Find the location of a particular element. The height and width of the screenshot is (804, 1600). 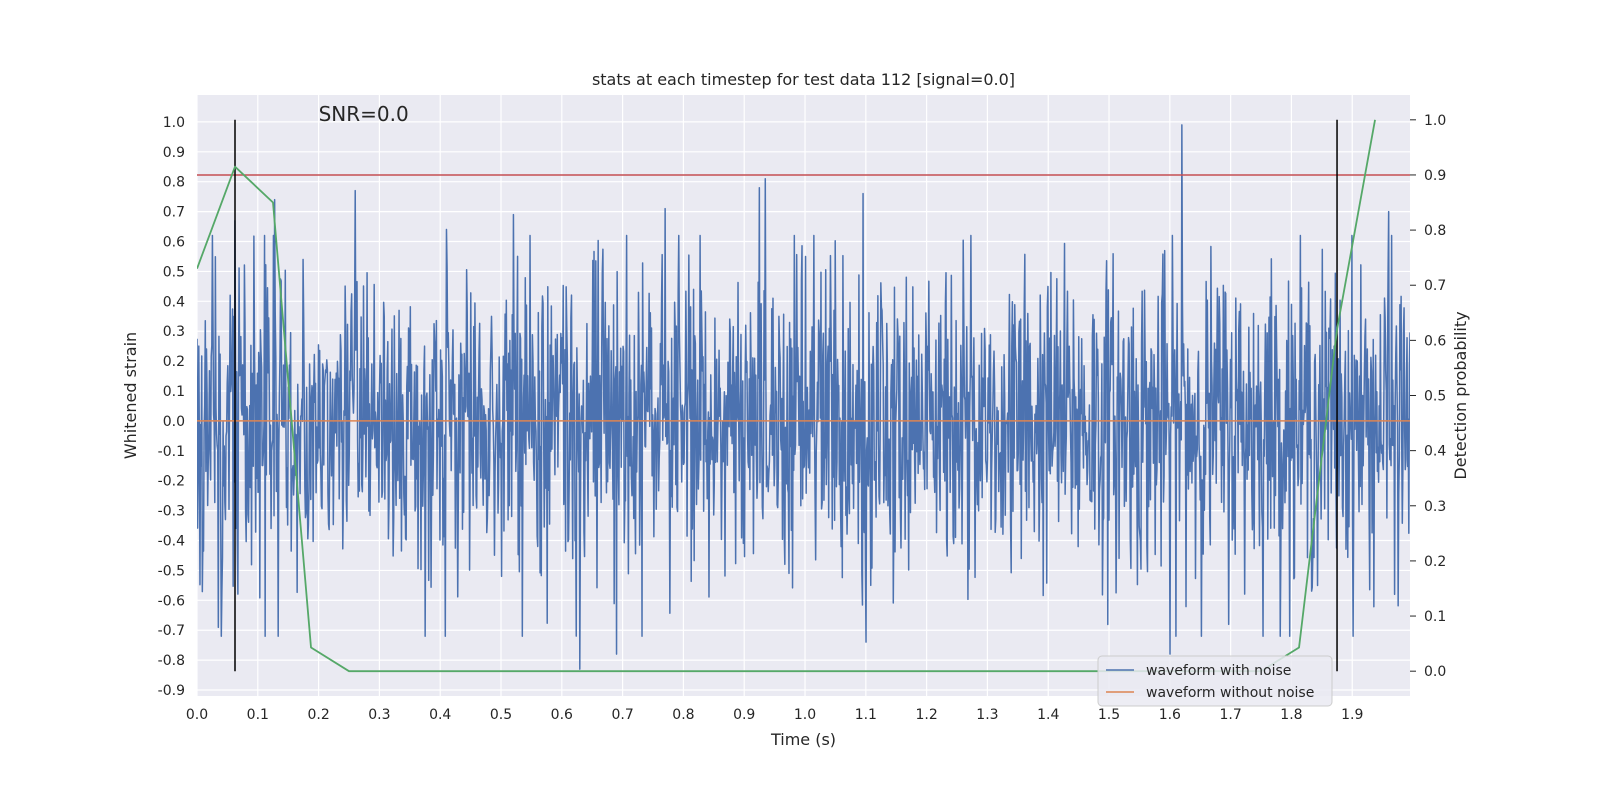

y-tick-label: -0.7 is located at coordinates (171, 631).